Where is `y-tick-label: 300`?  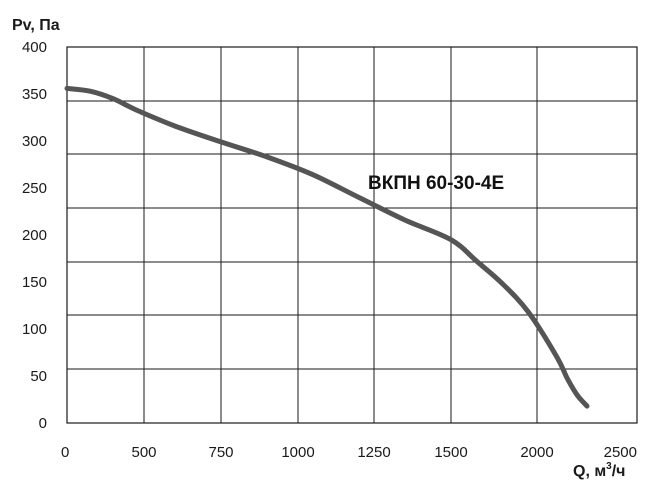
y-tick-label: 300 is located at coordinates (34, 141).